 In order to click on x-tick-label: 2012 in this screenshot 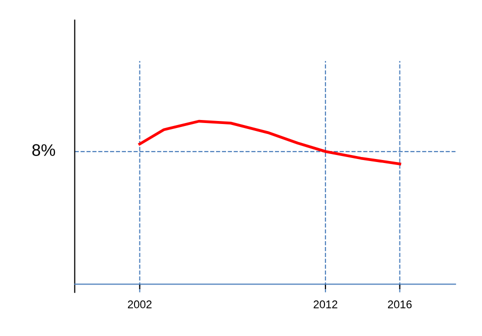, I will do `click(326, 304)`.